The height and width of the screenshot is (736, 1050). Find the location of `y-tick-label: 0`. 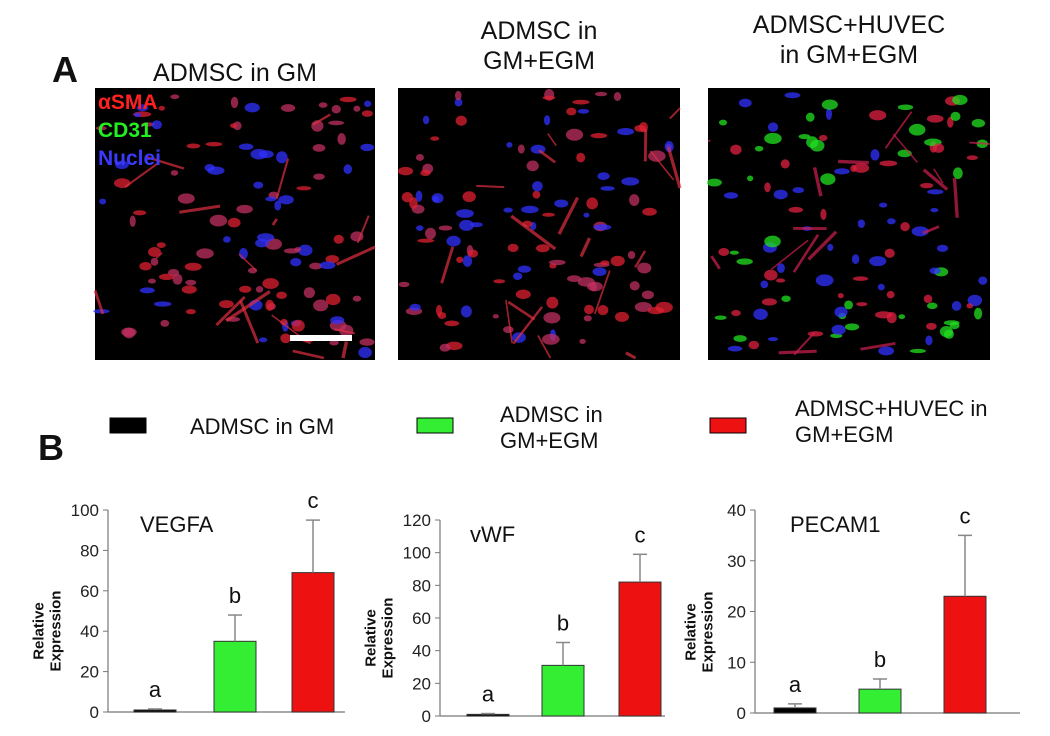

y-tick-label: 0 is located at coordinates (741, 713).